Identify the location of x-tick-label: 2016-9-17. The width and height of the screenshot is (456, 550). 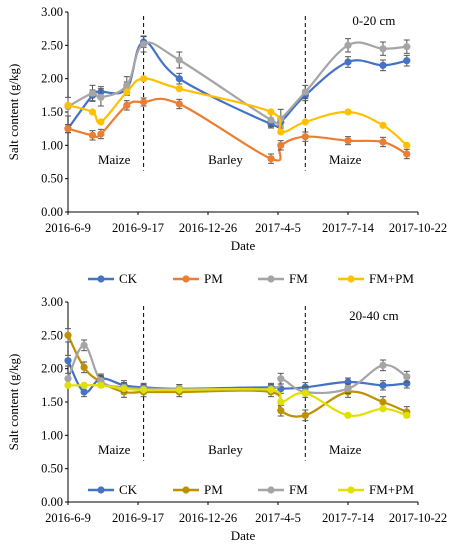
(138, 518).